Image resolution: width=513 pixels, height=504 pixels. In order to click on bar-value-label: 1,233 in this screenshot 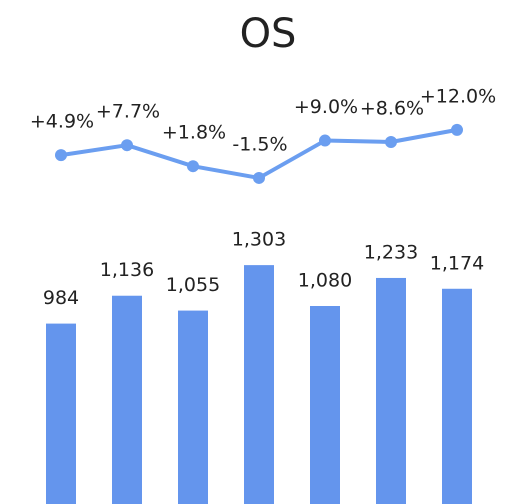, I will do `click(391, 252)`.